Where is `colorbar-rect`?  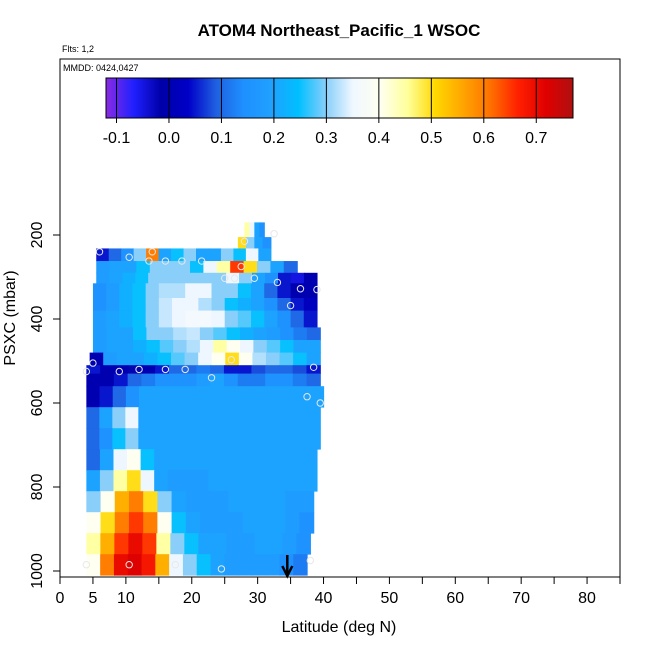 colorbar-rect is located at coordinates (339, 98).